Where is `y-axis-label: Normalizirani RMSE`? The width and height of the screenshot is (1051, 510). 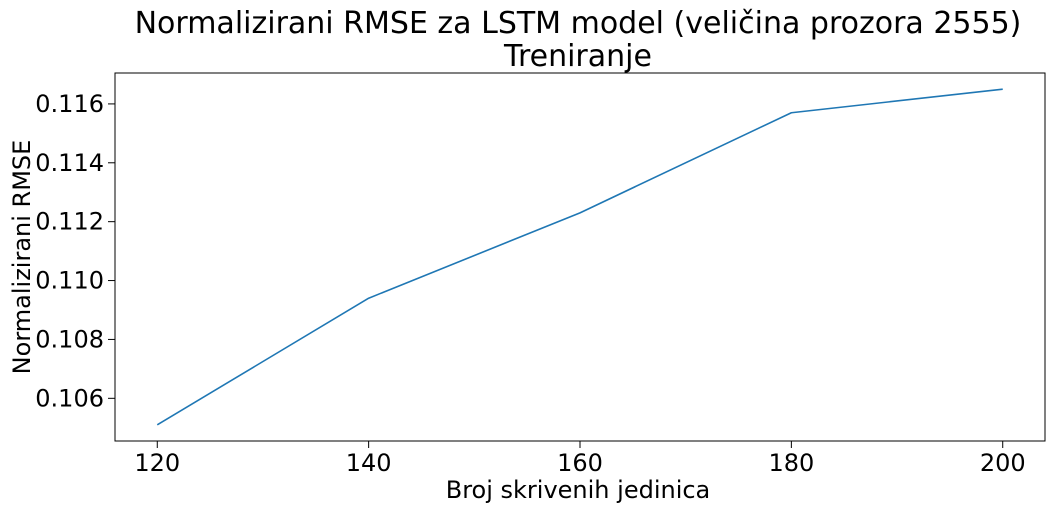
y-axis-label: Normalizirani RMSE is located at coordinates (22, 257).